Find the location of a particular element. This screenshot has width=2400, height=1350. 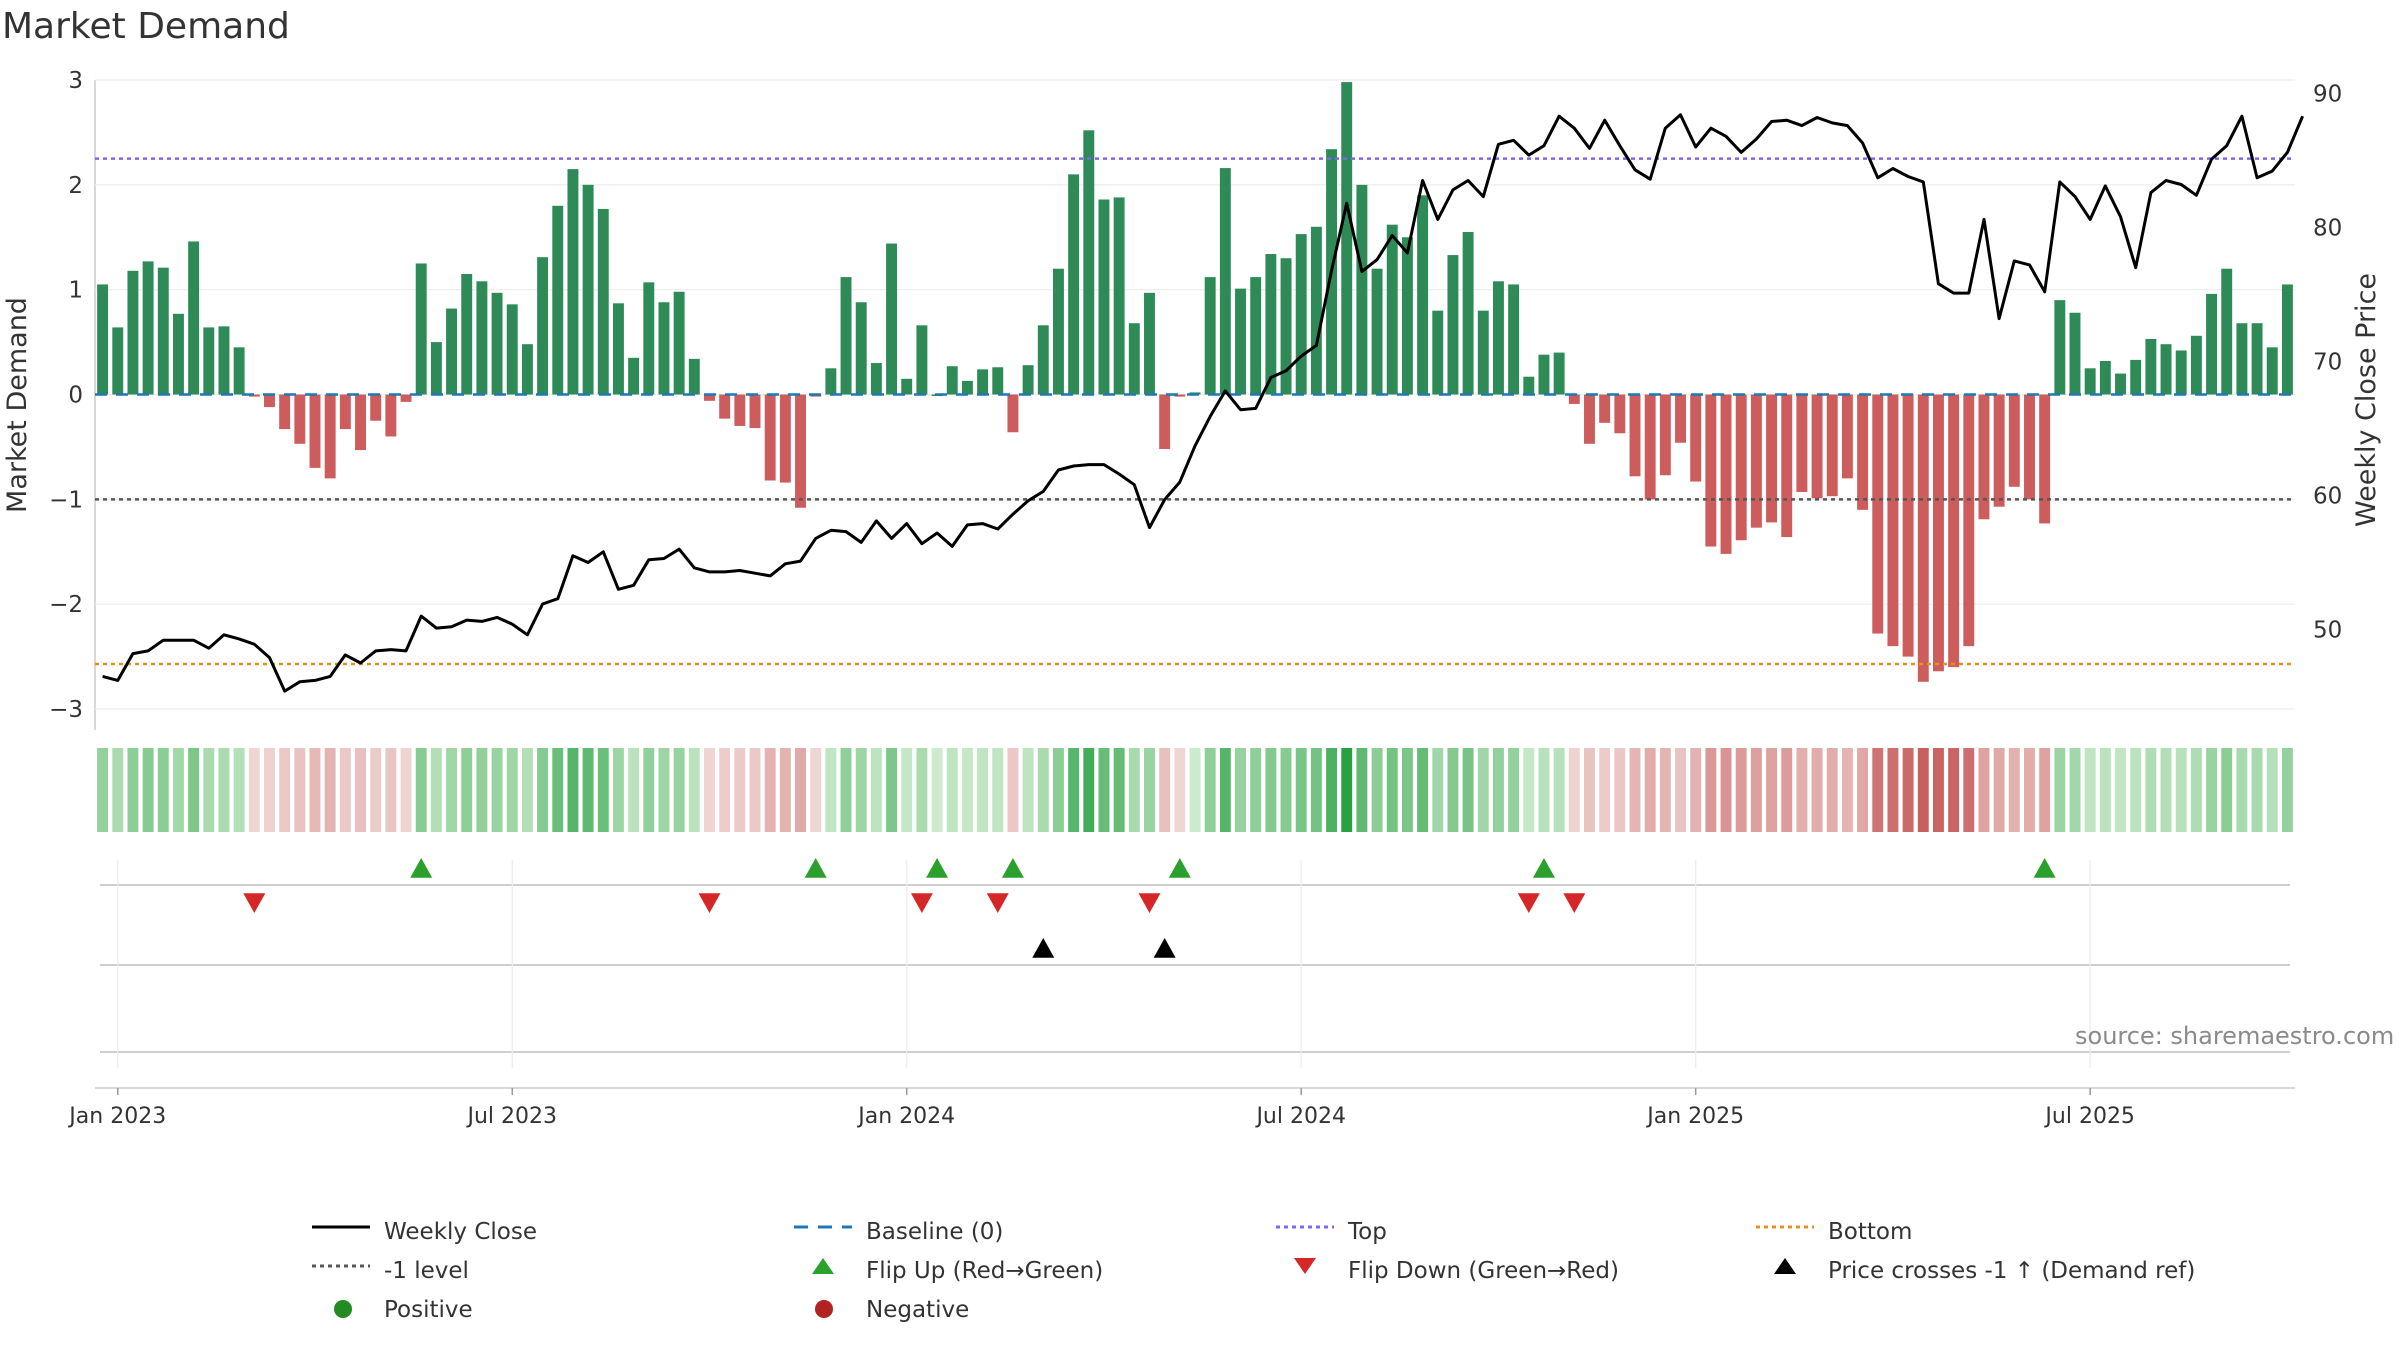

legend-baseline-icon is located at coordinates (823, 1227).